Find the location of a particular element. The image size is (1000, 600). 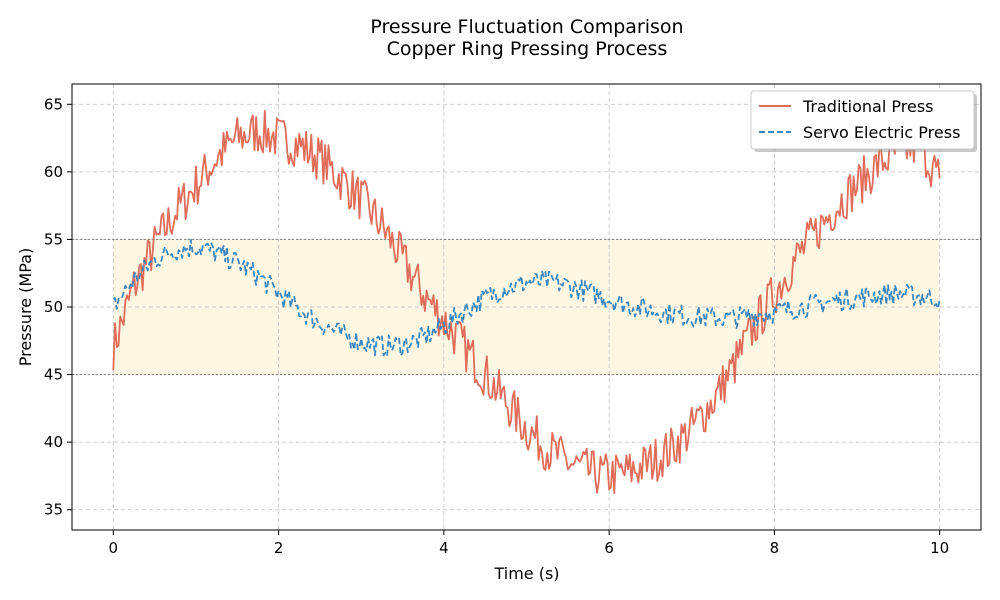

chart-title-line-2: Copper Ring Pressing Process is located at coordinates (527, 49).